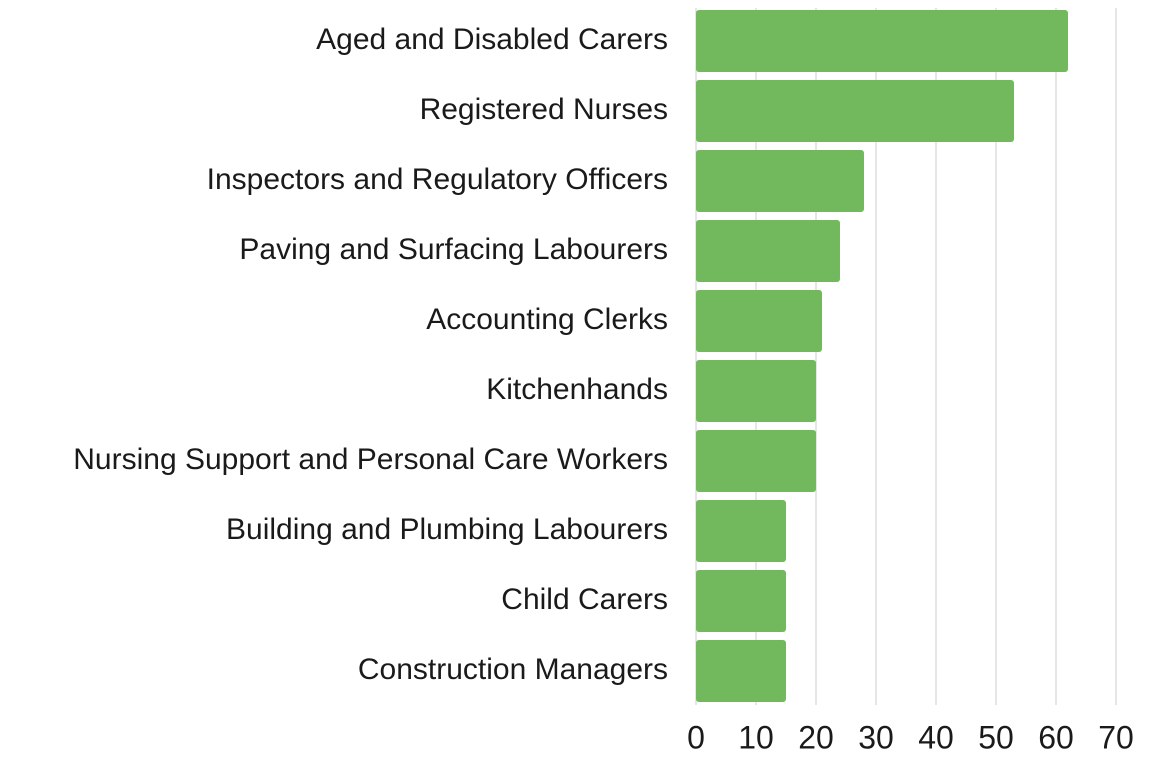  What do you see at coordinates (453, 249) in the screenshot?
I see `y-tick-label: Paving and Surfacing Labourers` at bounding box center [453, 249].